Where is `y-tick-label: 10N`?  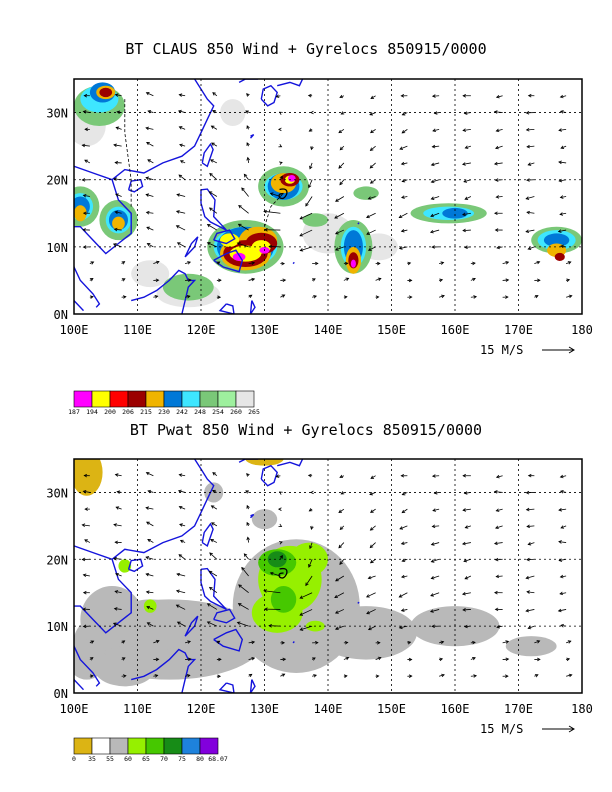
y-tick-label: 10N is located at coordinates (57, 627).